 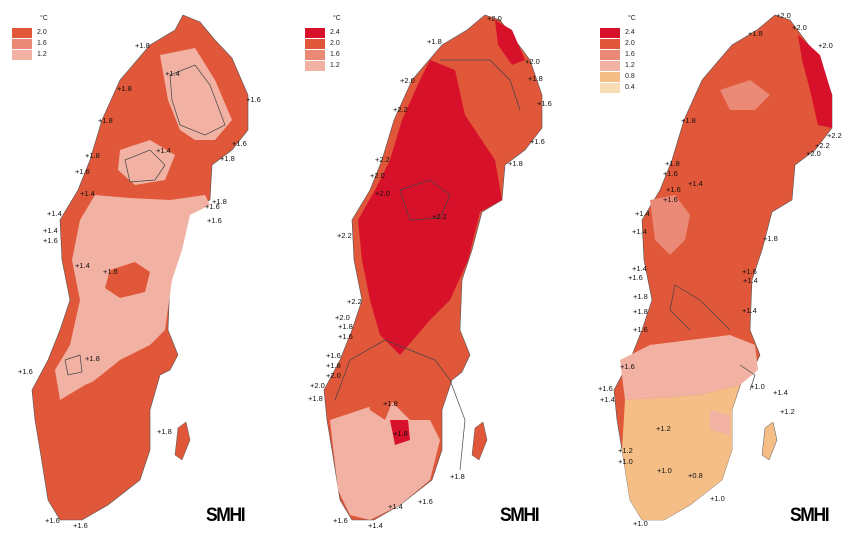 I want to click on legend-item: 1.6, so click(x=322, y=54).